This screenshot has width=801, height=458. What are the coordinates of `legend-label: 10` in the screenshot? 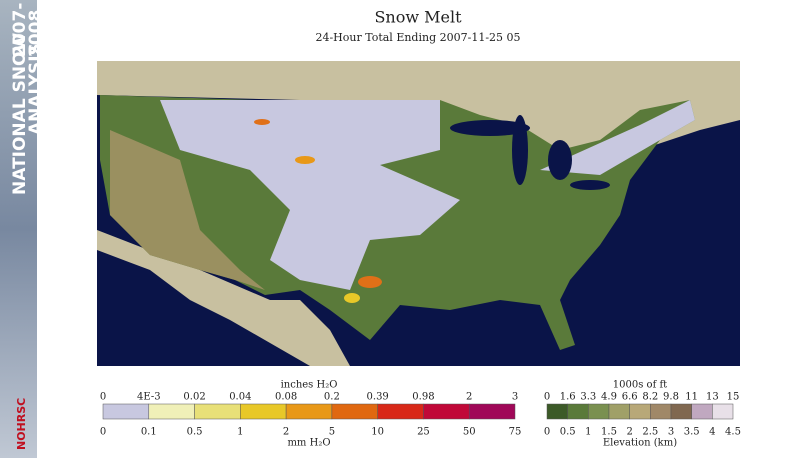 It's located at (377, 432).